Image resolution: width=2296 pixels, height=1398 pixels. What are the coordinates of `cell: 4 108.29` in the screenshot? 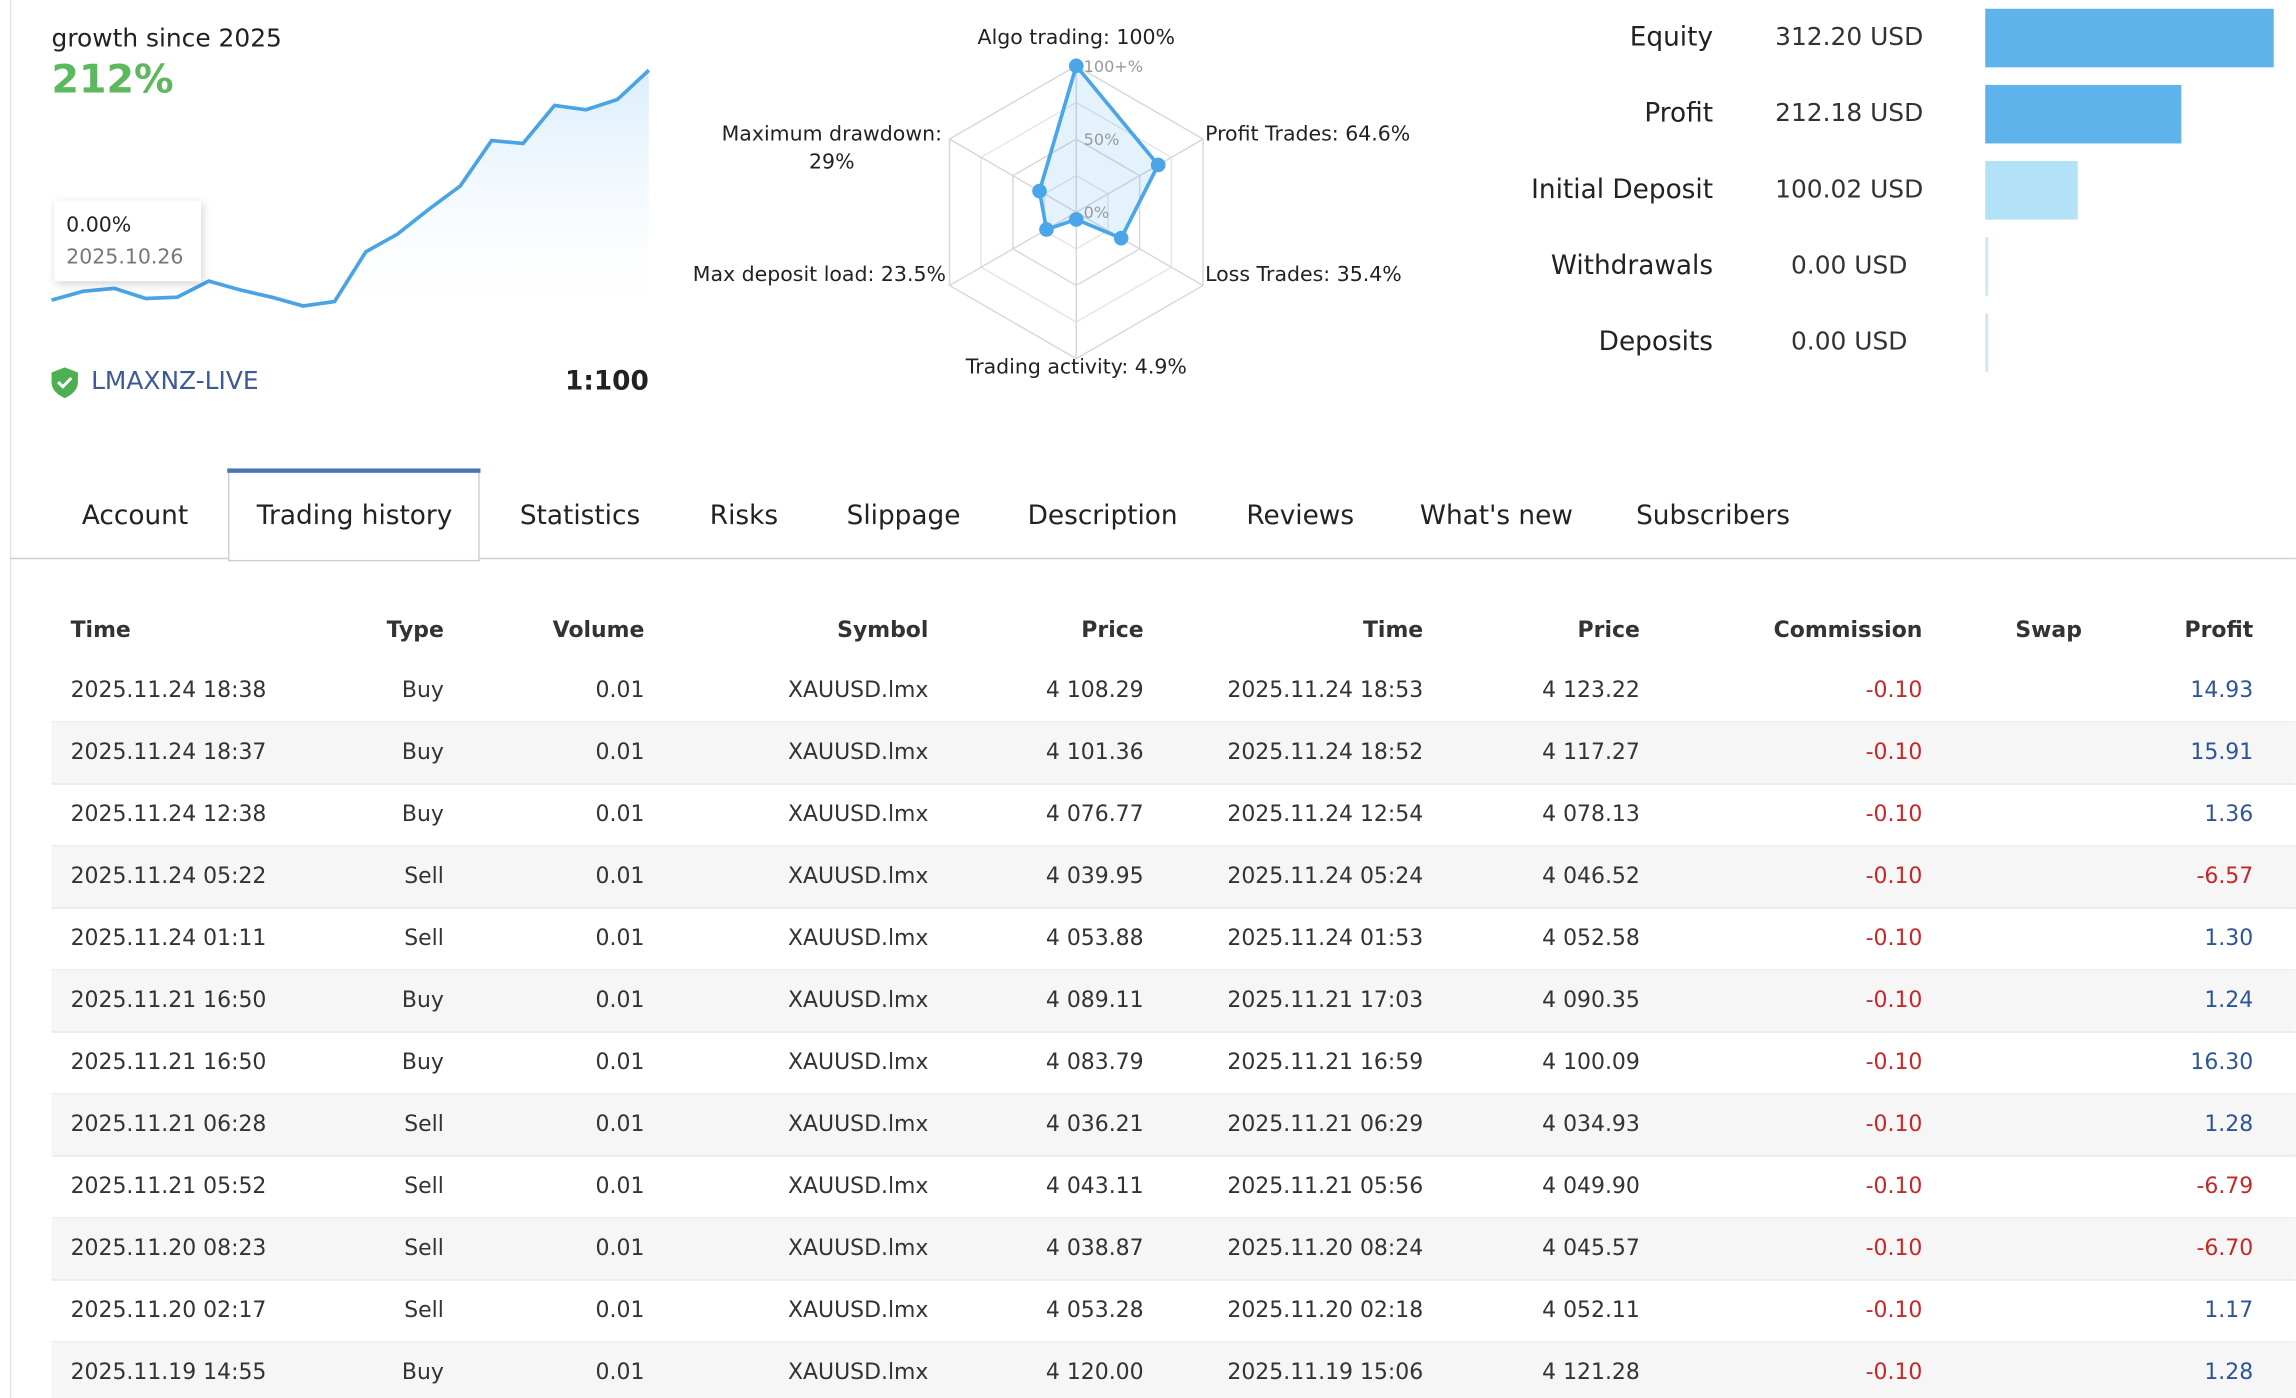 It's located at (1095, 690).